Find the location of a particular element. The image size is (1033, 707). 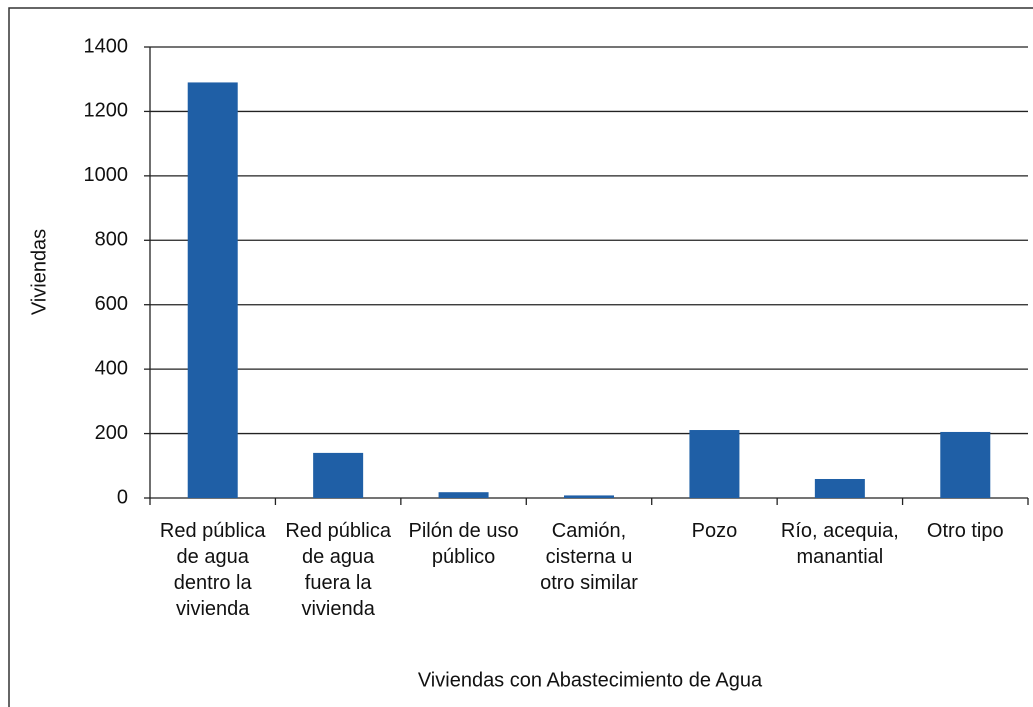

y-tick-label: 400 is located at coordinates (111, 368).